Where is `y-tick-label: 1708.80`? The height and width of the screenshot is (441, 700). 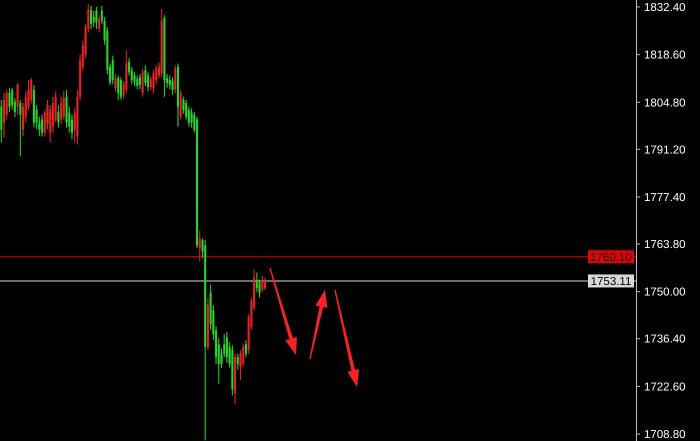 y-tick-label: 1708.80 is located at coordinates (665, 435).